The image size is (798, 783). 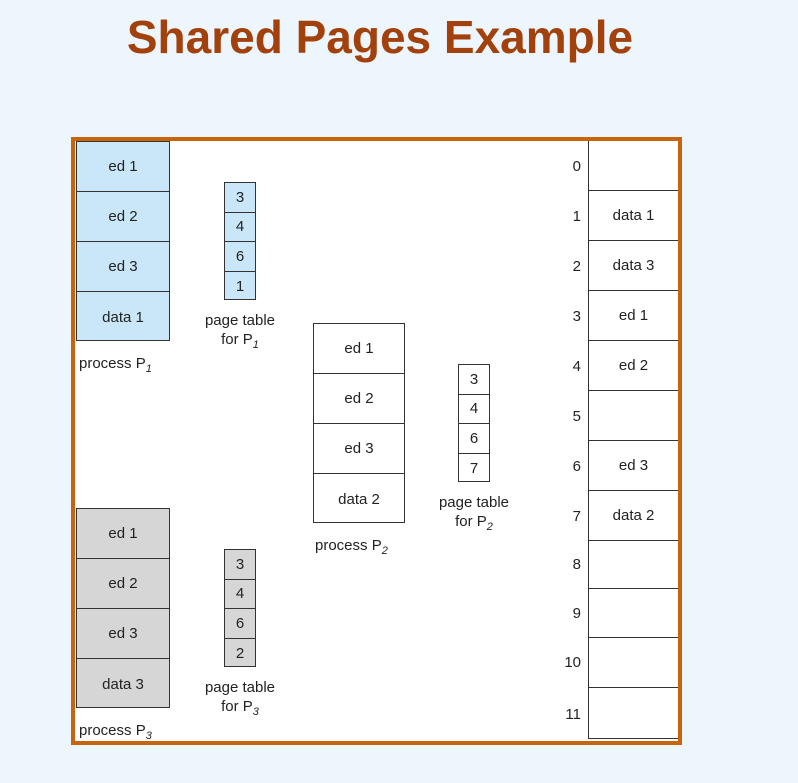 What do you see at coordinates (115, 732) in the screenshot?
I see `process-p3-label: process P3` at bounding box center [115, 732].